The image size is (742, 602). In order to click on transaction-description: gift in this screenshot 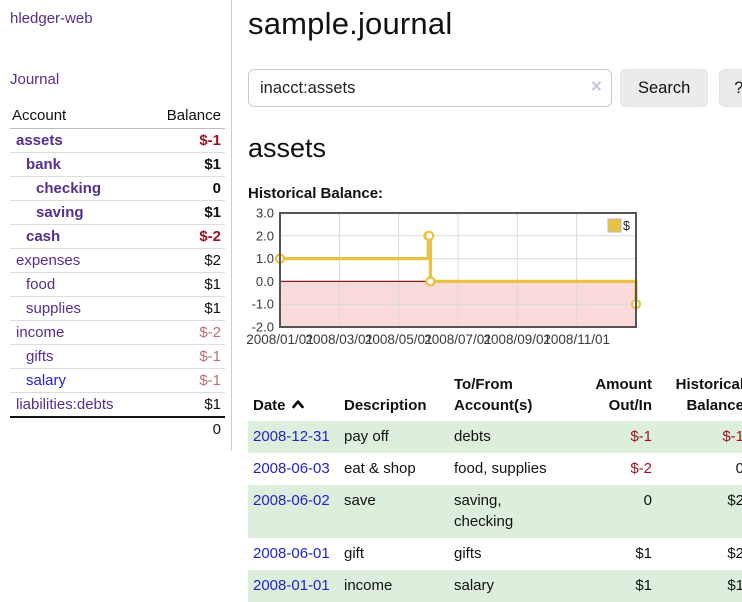, I will do `click(354, 553)`.